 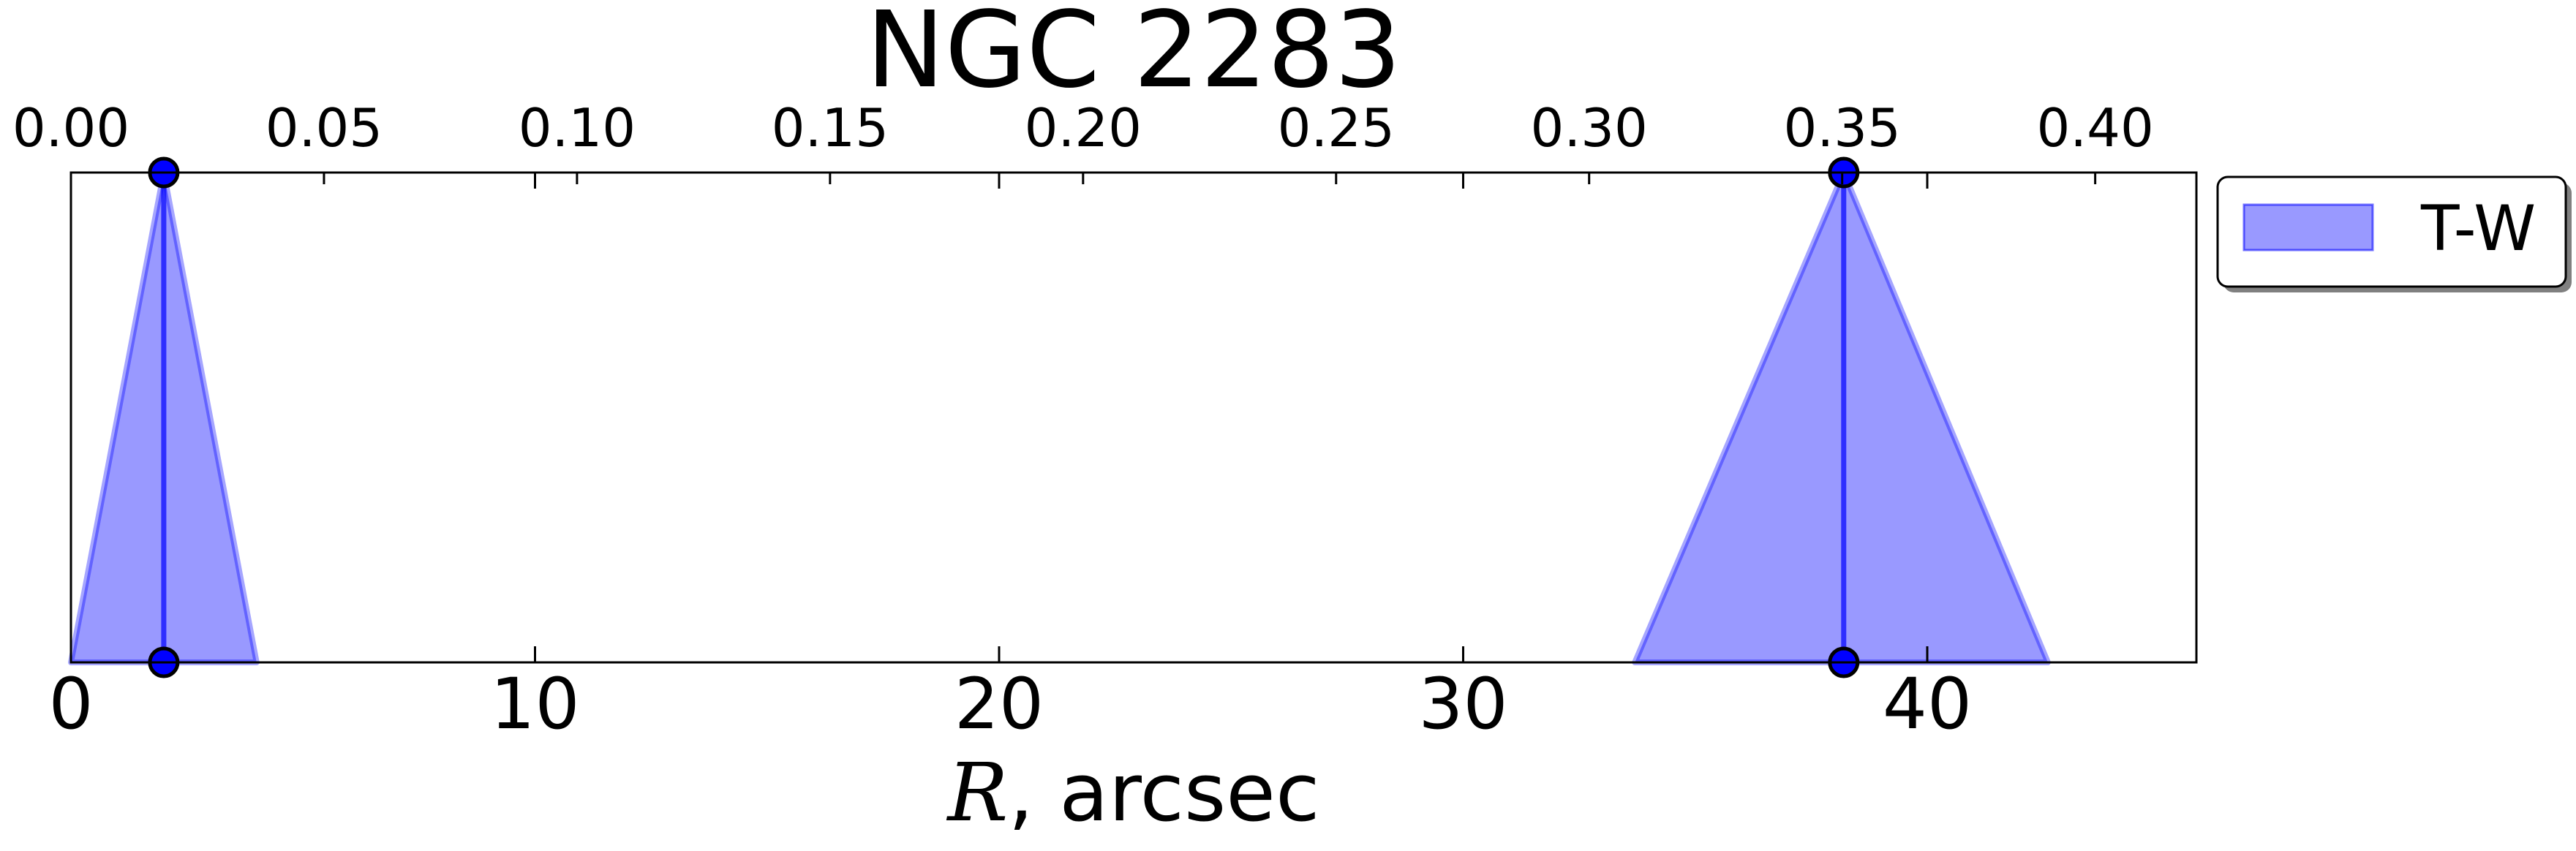 What do you see at coordinates (70, 704) in the screenshot?
I see `x-tick-label-bottom: 0` at bounding box center [70, 704].